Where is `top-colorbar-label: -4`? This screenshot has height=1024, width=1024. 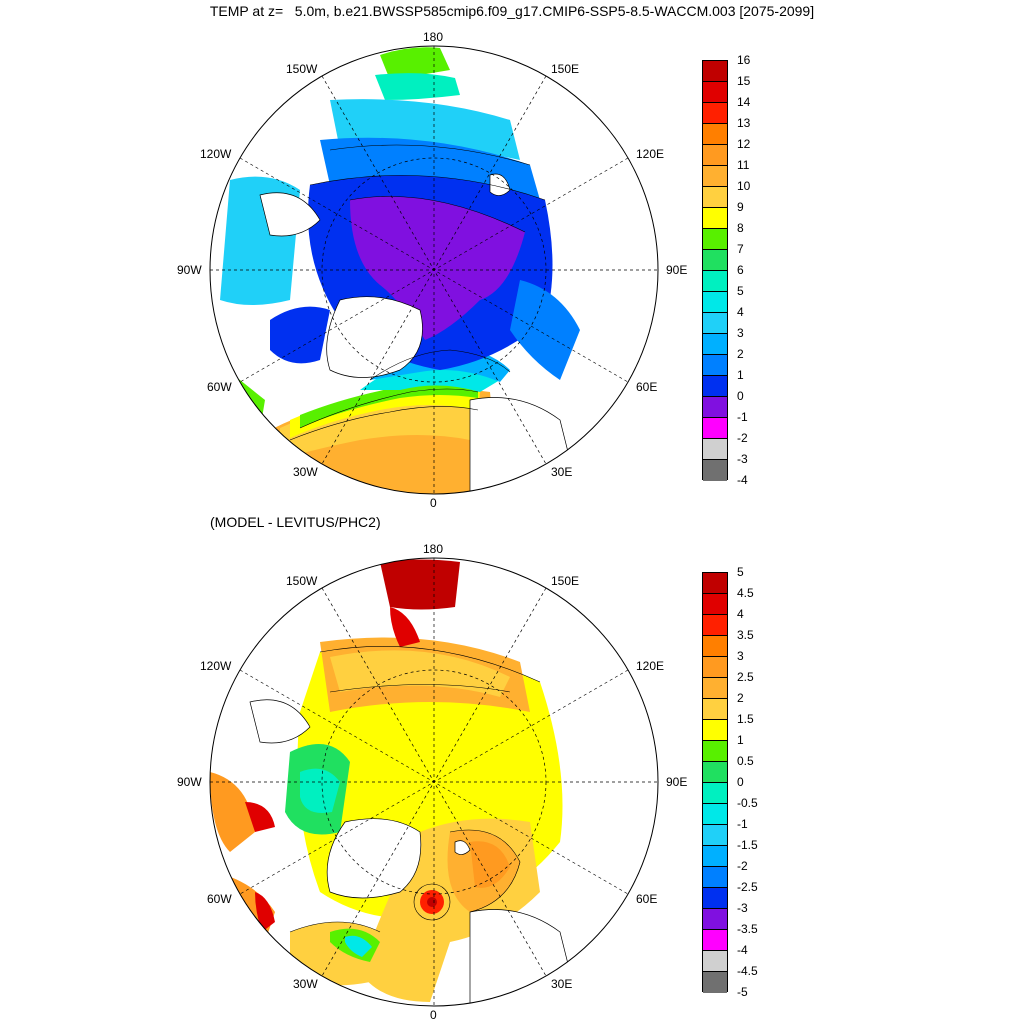
top-colorbar-label: -4 is located at coordinates (742, 480).